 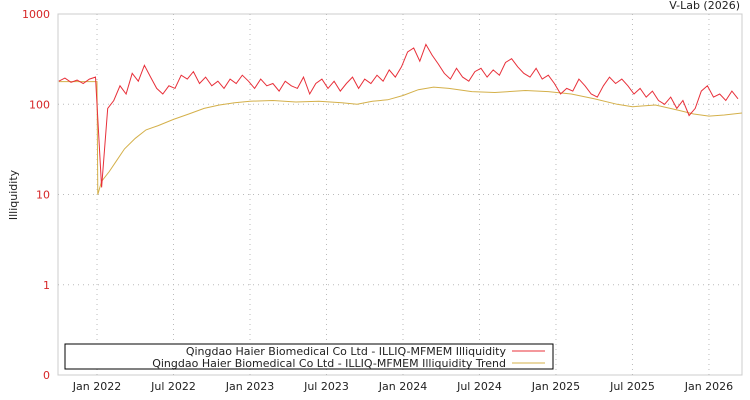 I want to click on x-tick-label: Jul 2025, so click(x=632, y=386).